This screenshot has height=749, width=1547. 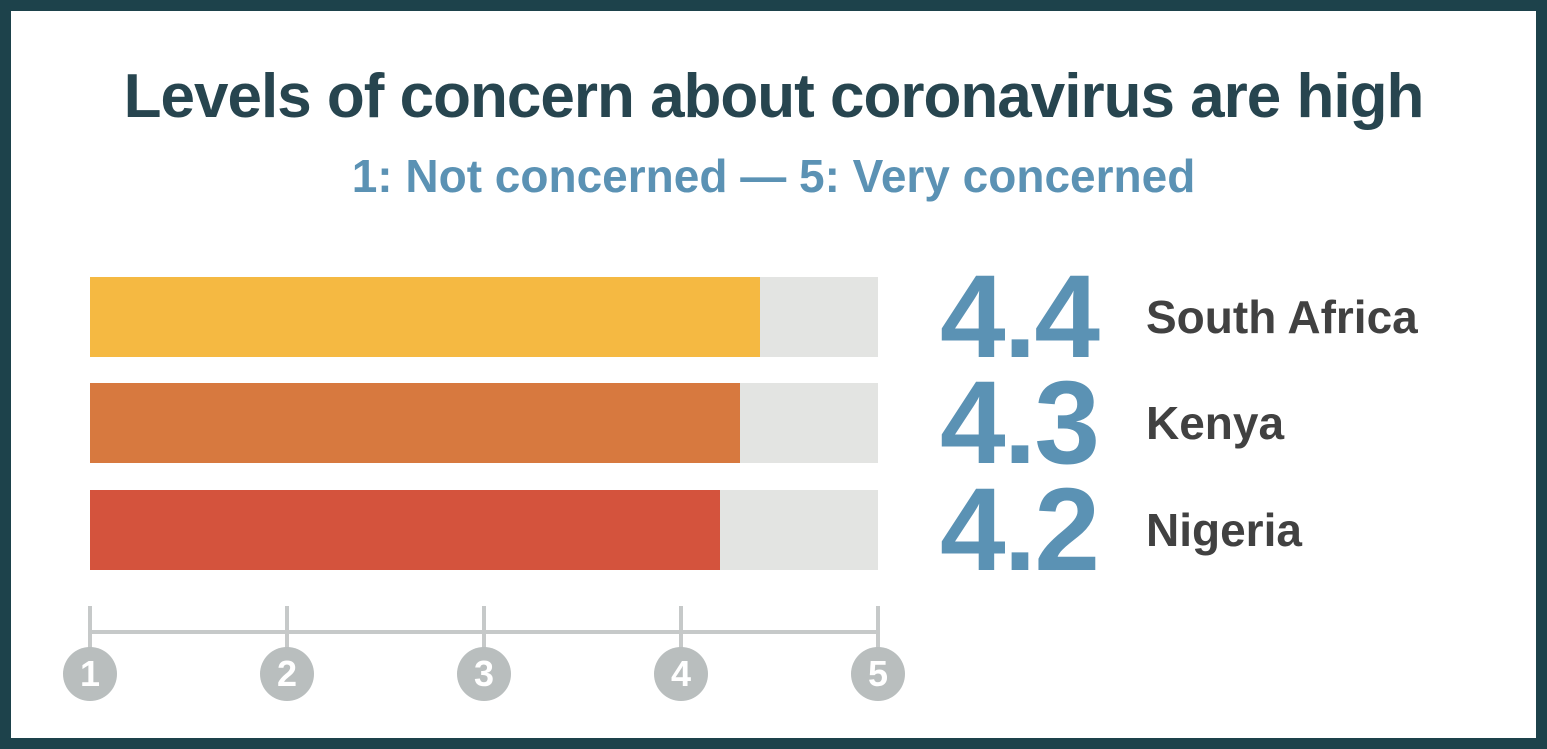 I want to click on bar-annotation: 4.4 South Africa, so click(x=1179, y=317).